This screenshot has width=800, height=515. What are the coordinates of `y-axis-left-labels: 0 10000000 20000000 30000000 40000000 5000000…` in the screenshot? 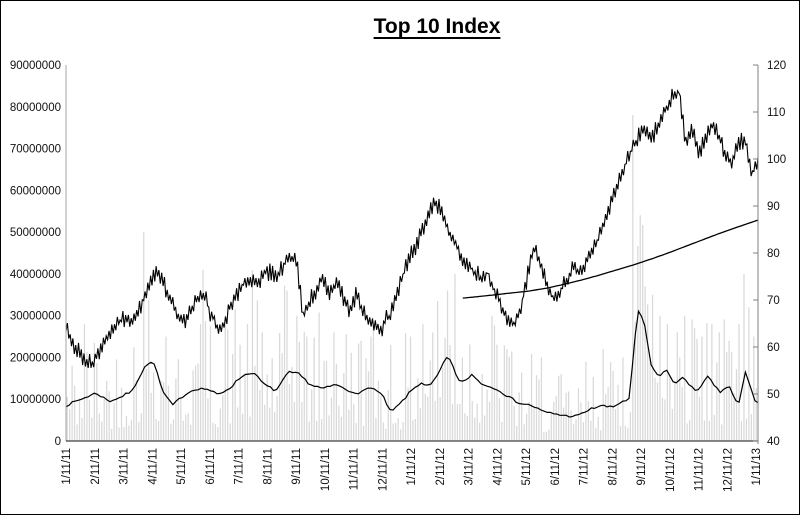 It's located at (35, 254).